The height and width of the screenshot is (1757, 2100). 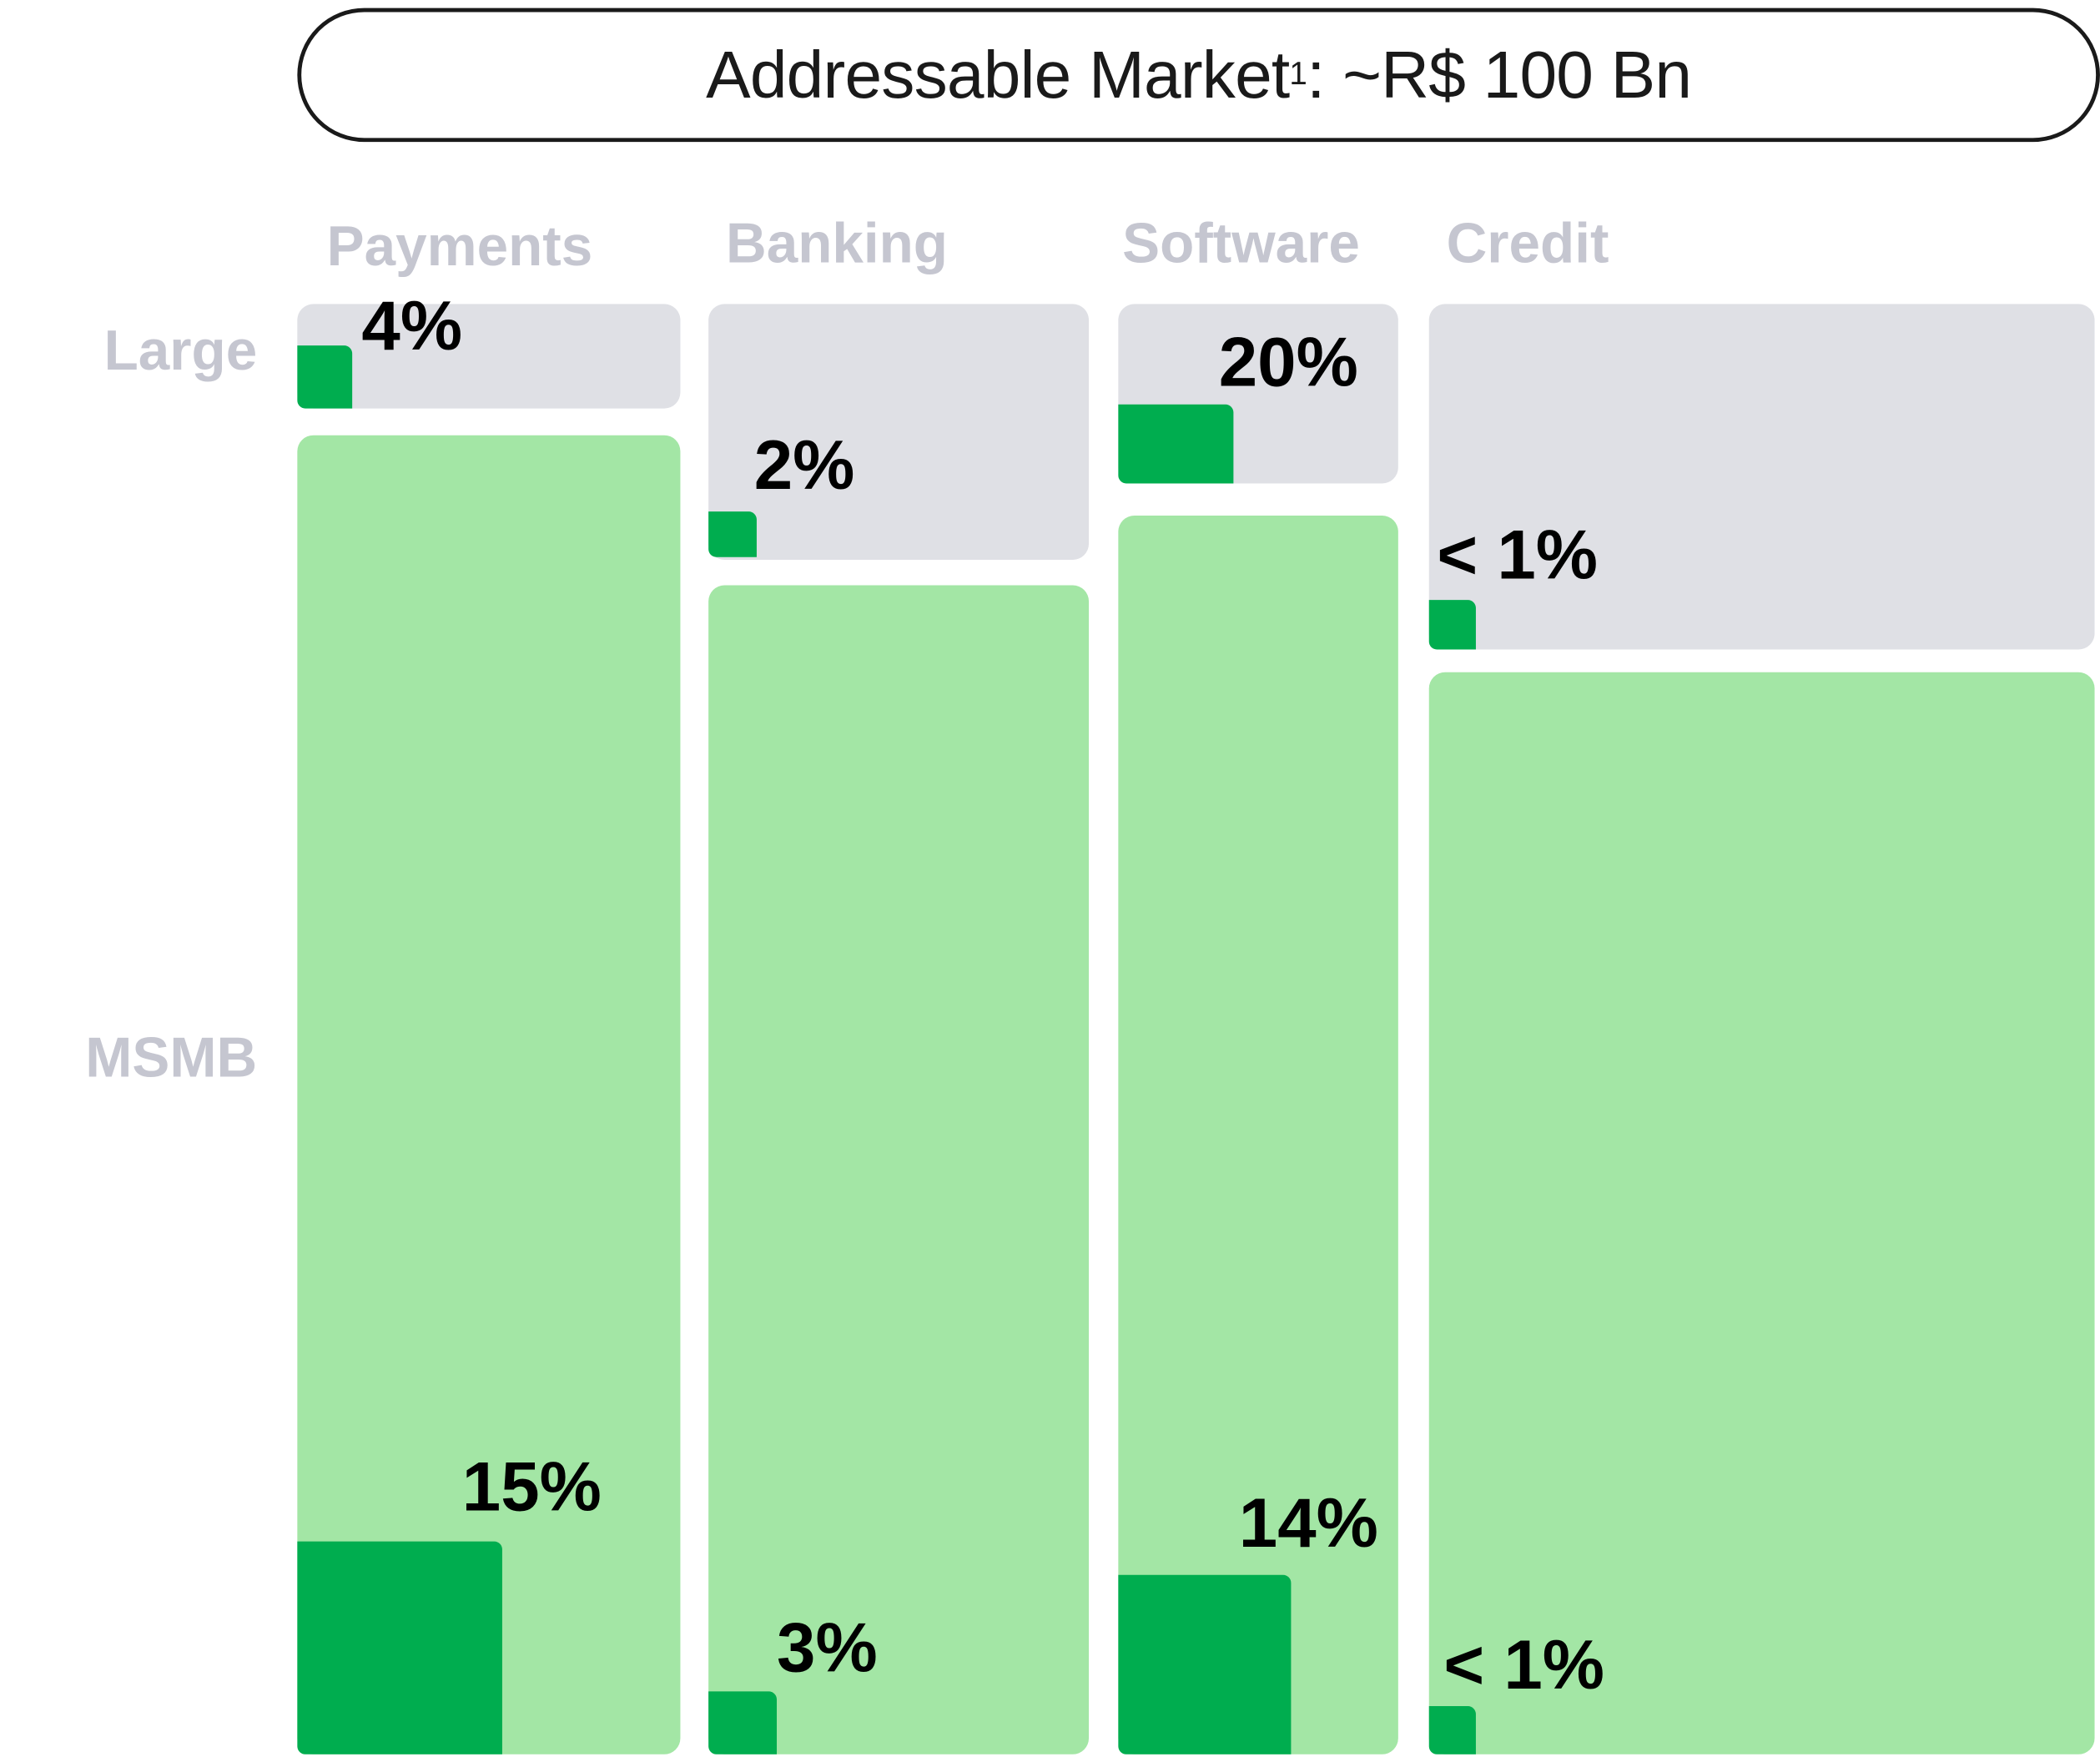 What do you see at coordinates (181, 350) in the screenshot?
I see `row-label-large: Large` at bounding box center [181, 350].